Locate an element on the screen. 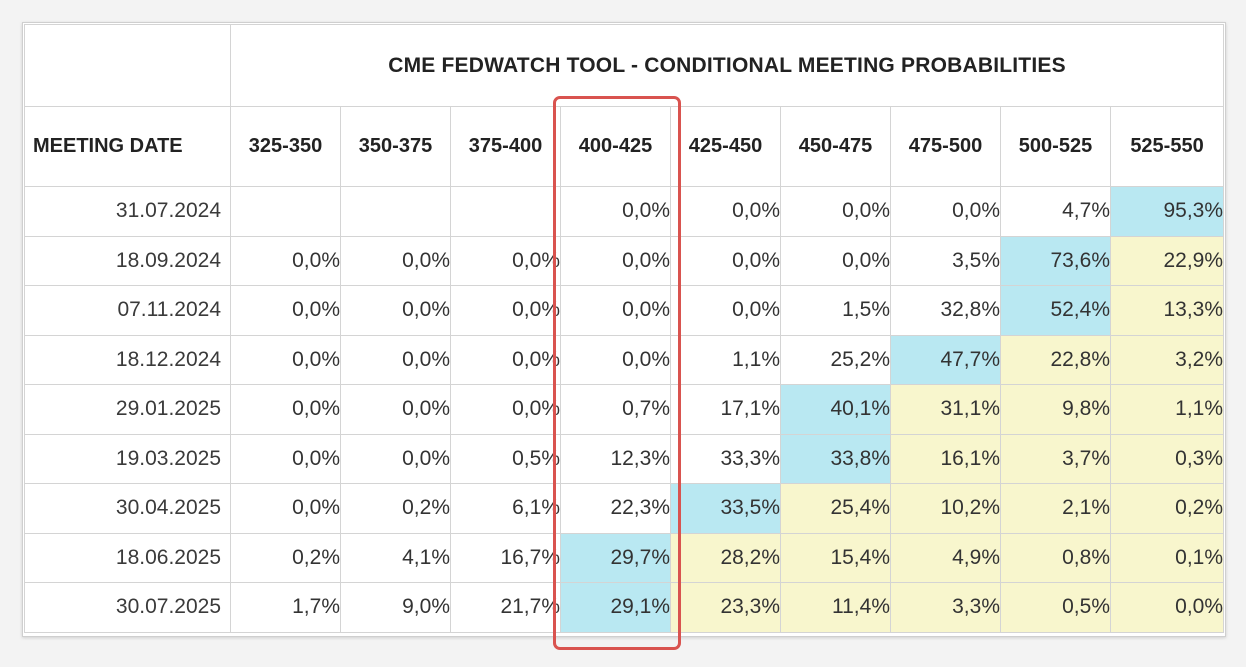 This screenshot has height=667, width=1246. column-header: 525-550 is located at coordinates (1167, 146).